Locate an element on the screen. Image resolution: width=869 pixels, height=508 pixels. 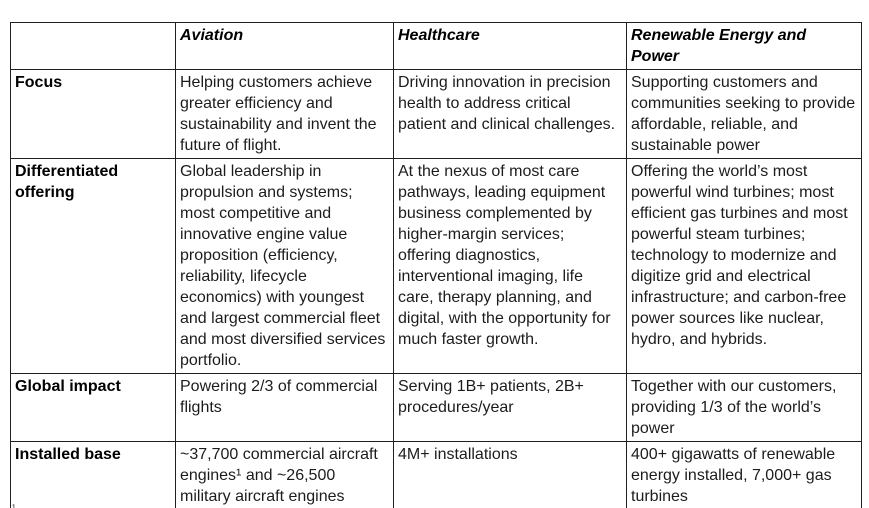
row-header-differentiated-offering: Differentiated offering is located at coordinates (93, 266).